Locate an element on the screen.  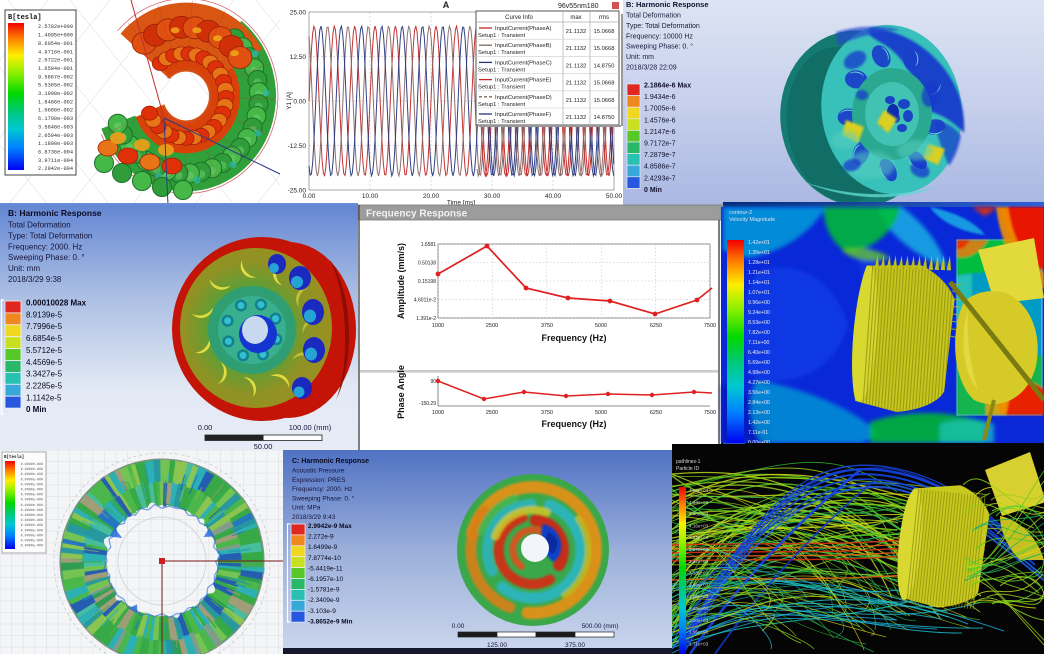
svg-text: 2.20e+03 is located at coordinates (699, 620).